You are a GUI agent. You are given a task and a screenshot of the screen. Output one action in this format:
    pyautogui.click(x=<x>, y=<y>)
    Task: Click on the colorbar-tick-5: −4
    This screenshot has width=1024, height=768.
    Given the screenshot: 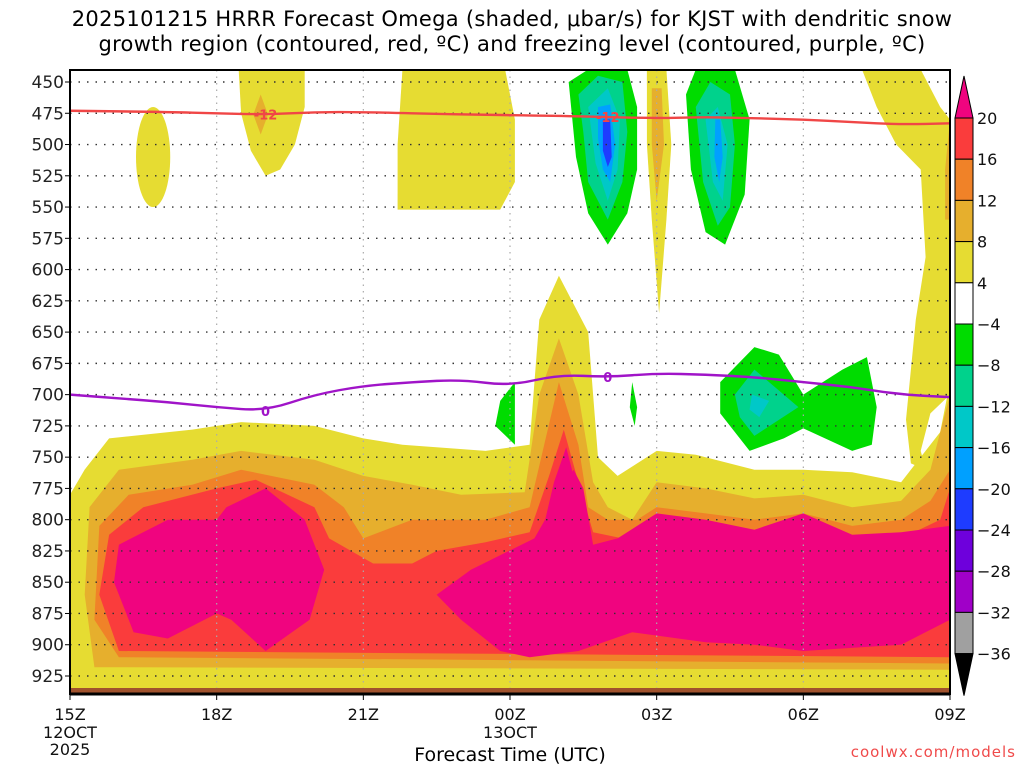 What is the action you would take?
    pyautogui.click(x=989, y=324)
    